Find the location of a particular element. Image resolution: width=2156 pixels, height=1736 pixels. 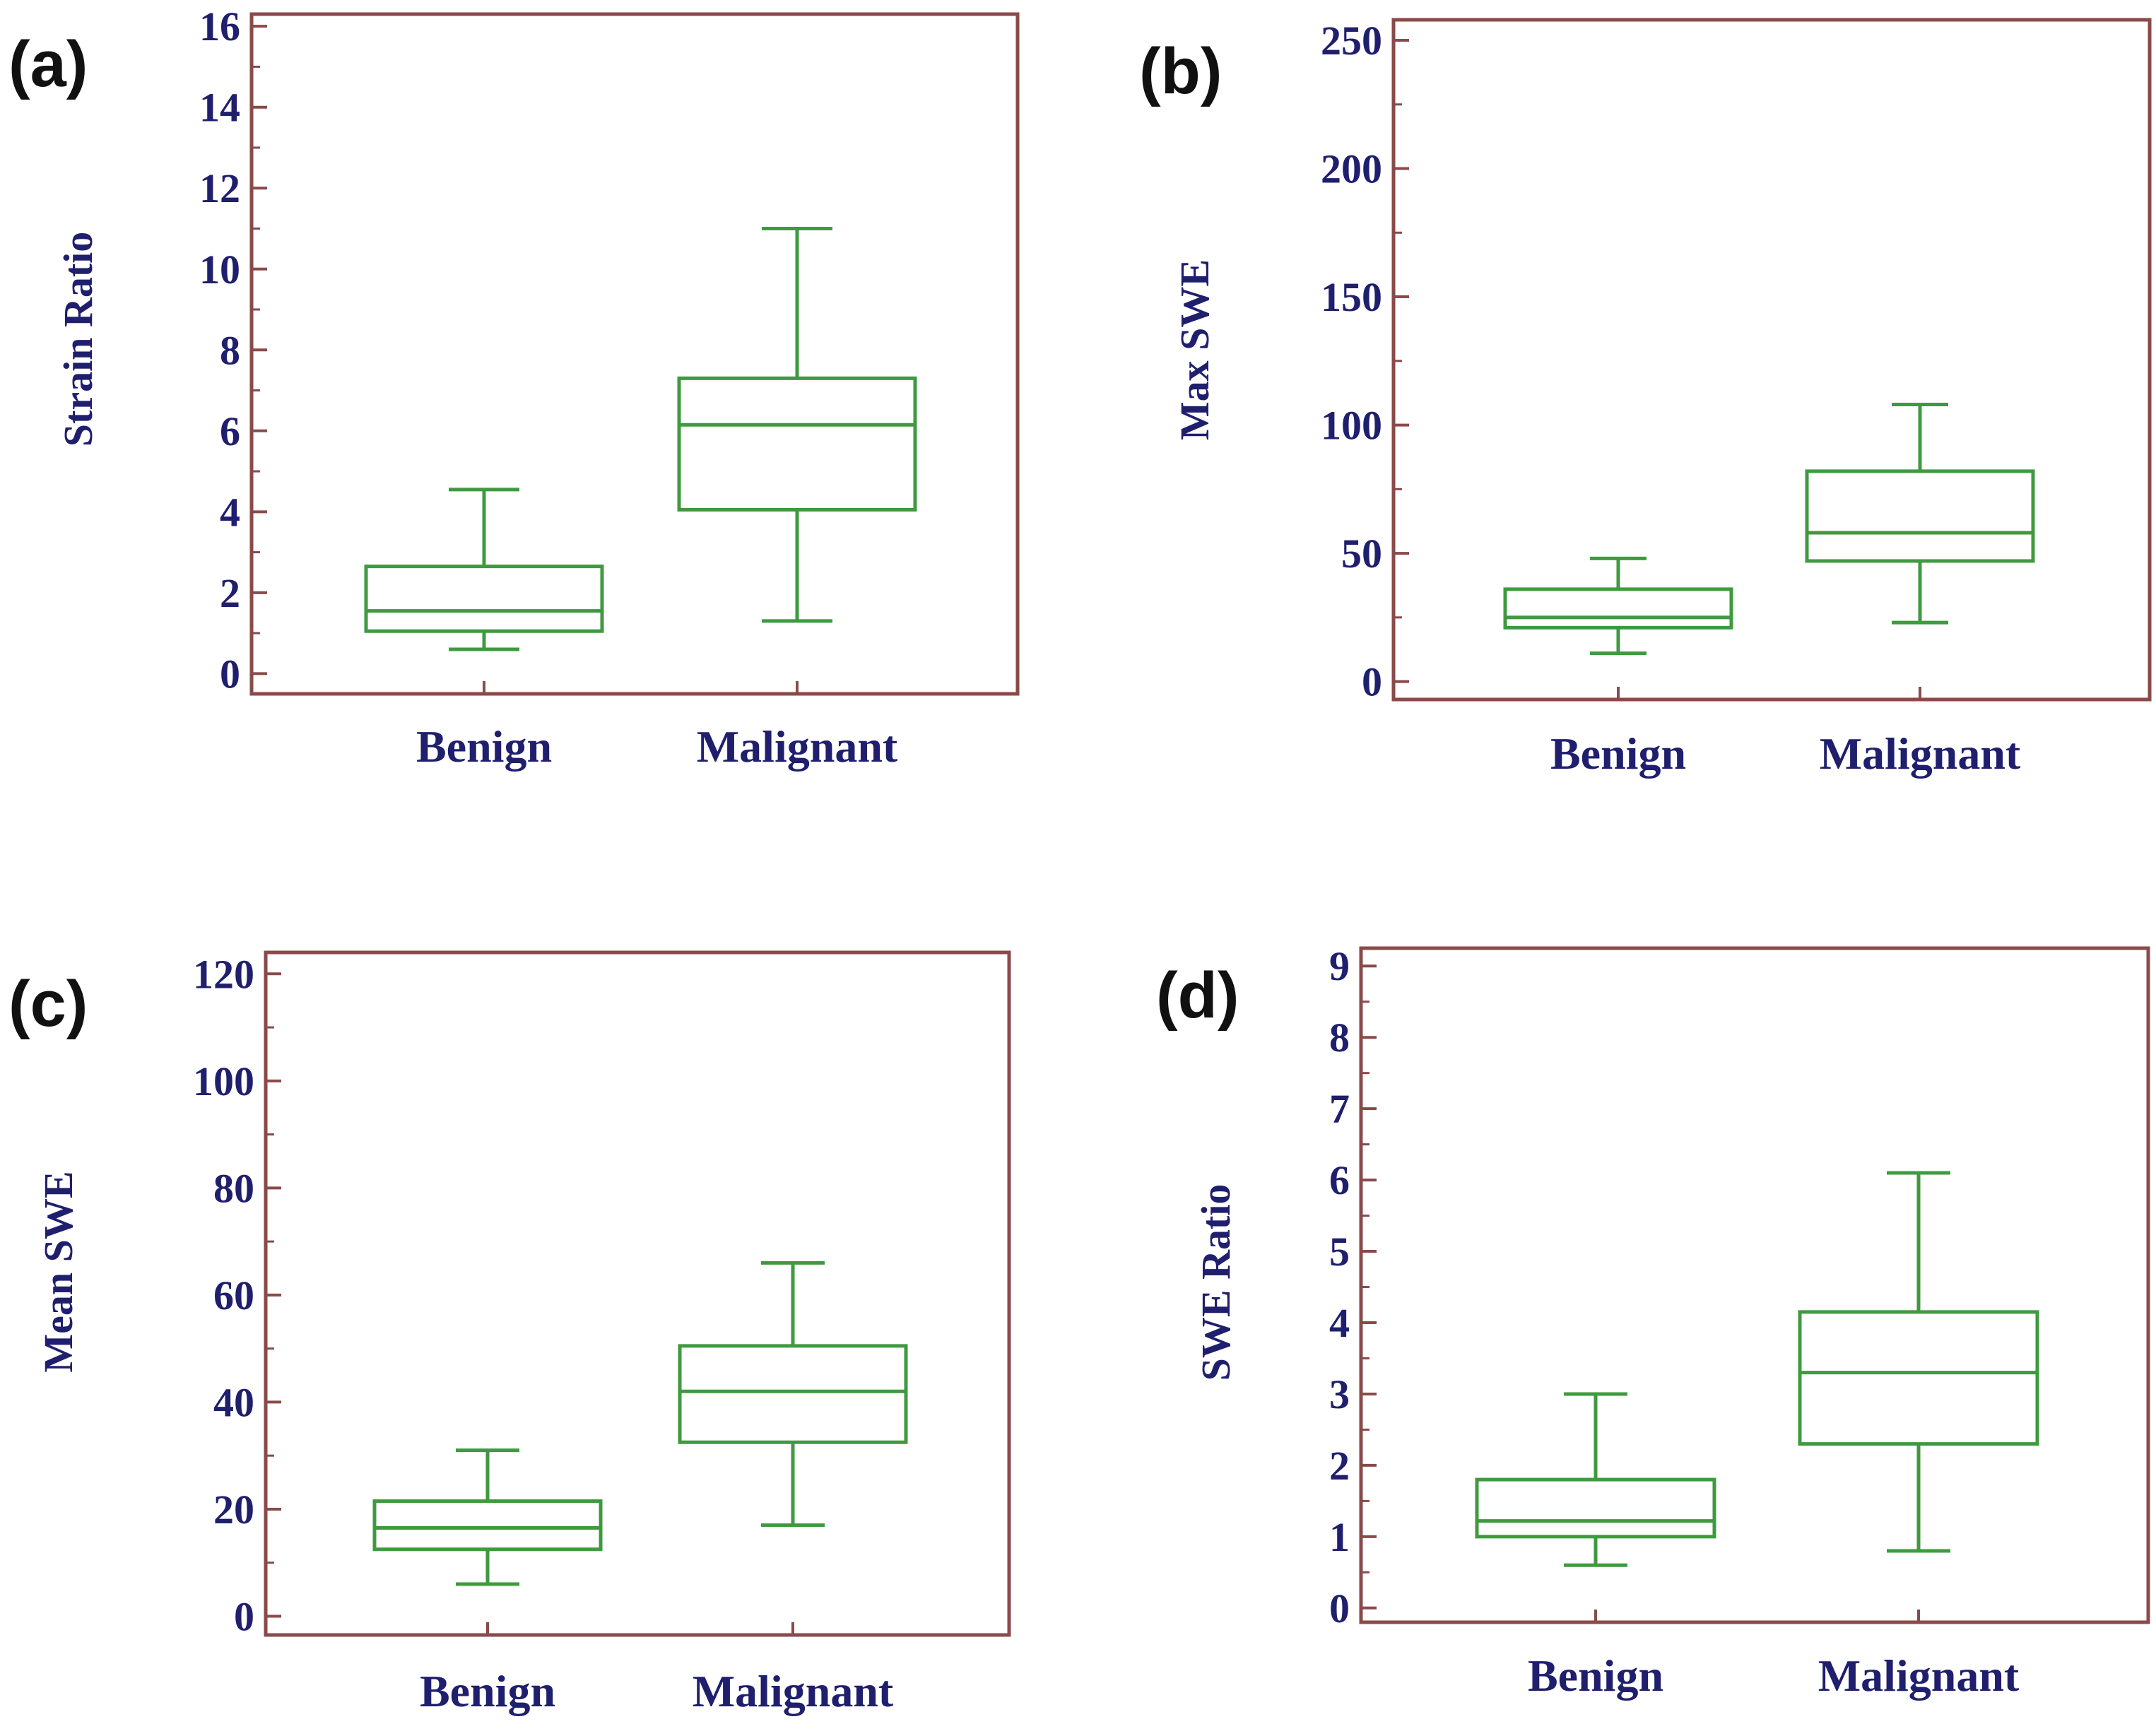

y-axis: 0 20 40 60 80 100 120 is located at coordinates (493, 1295).